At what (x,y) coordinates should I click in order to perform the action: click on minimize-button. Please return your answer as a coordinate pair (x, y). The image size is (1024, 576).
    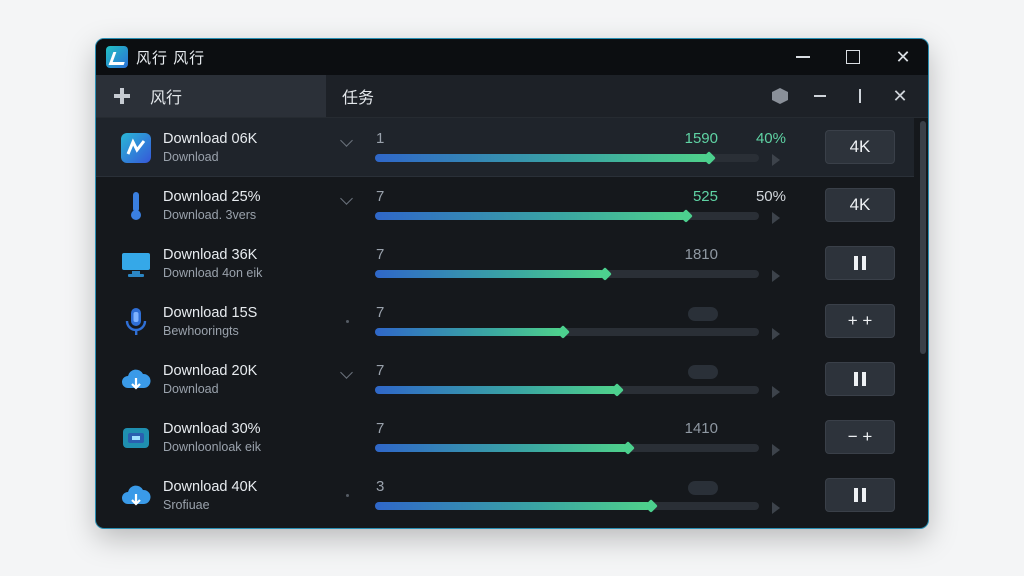
    Looking at the image, I should click on (803, 57).